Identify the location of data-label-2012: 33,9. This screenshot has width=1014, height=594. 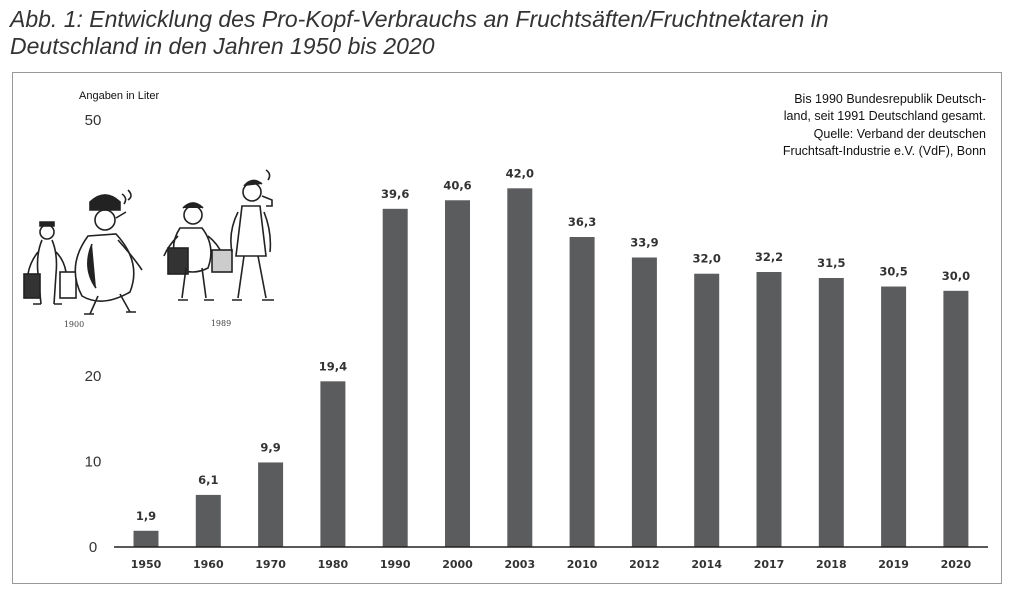
(644, 242).